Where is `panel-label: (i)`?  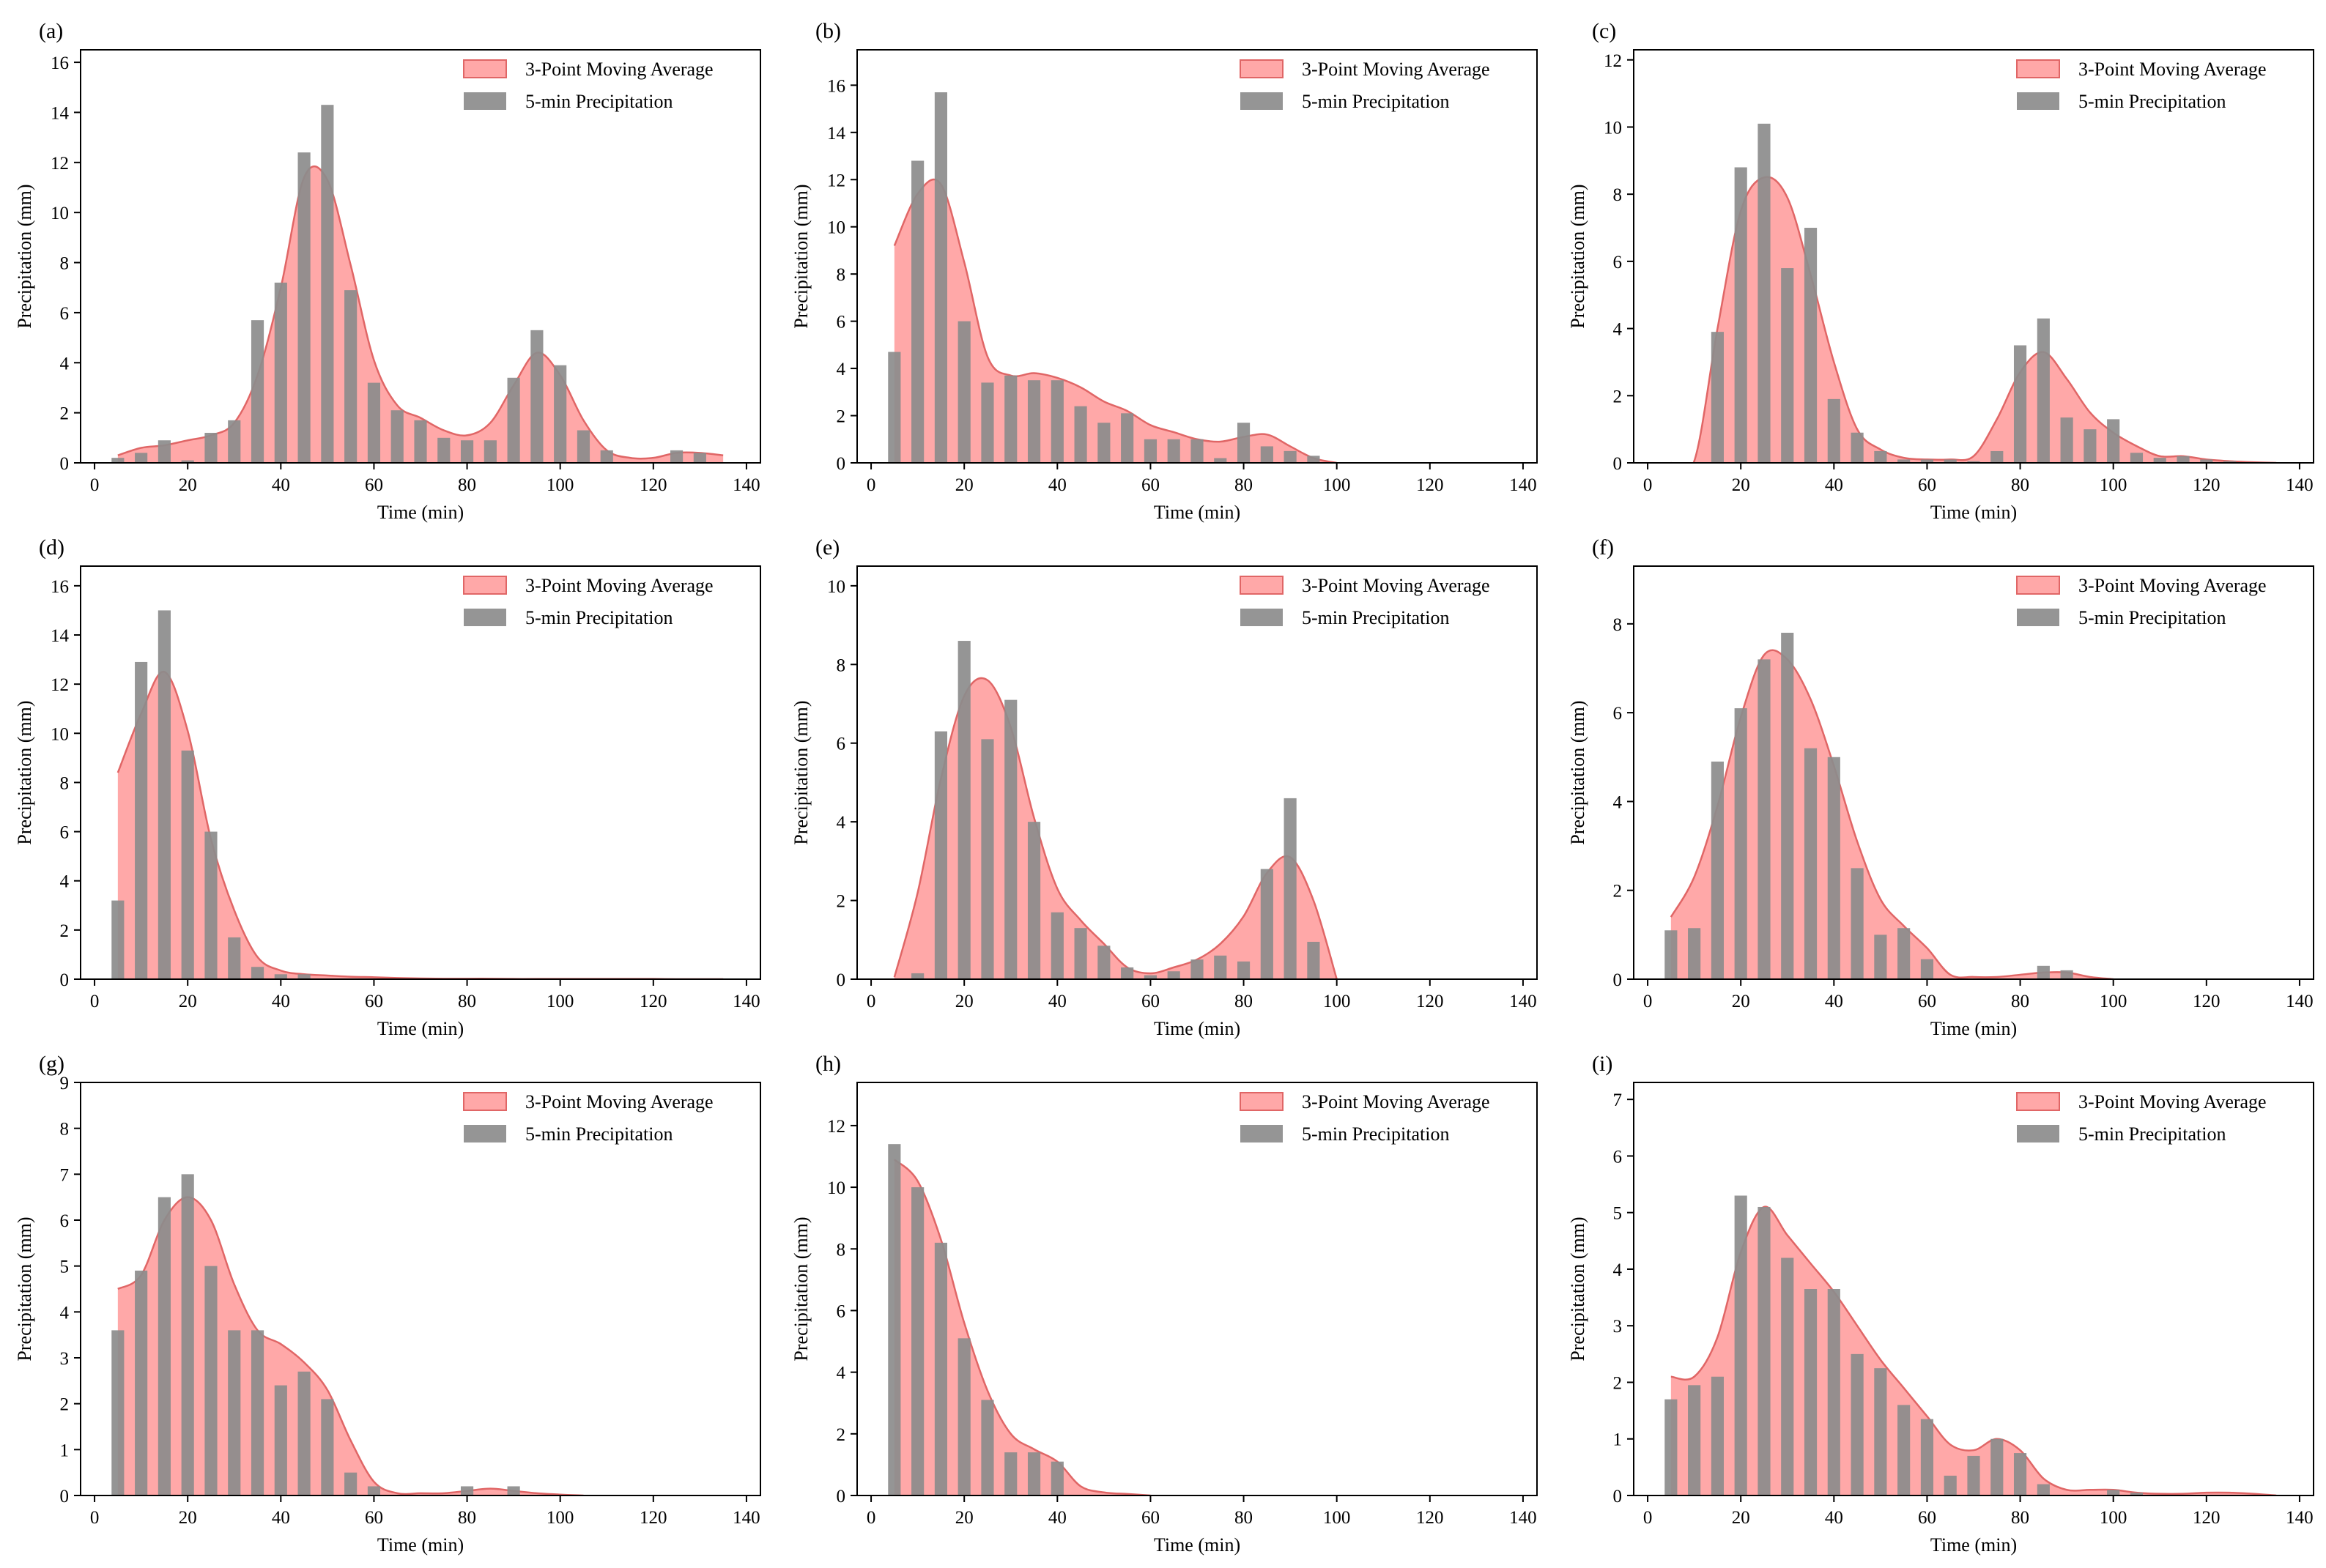
panel-label: (i) is located at coordinates (1602, 1064).